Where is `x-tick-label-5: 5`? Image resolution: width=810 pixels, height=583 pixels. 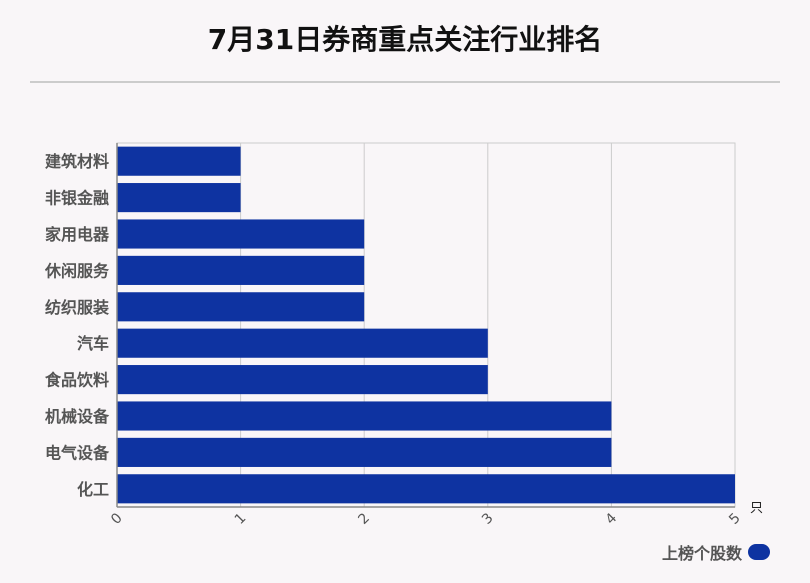 x-tick-label-5: 5 is located at coordinates (735, 519).